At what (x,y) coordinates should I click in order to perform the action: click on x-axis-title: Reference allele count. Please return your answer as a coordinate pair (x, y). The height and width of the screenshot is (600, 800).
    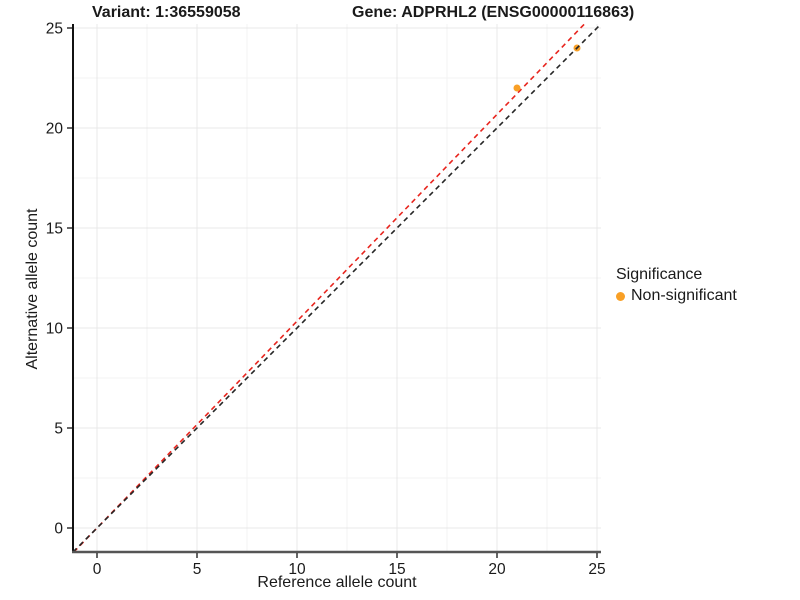
    Looking at the image, I should click on (337, 582).